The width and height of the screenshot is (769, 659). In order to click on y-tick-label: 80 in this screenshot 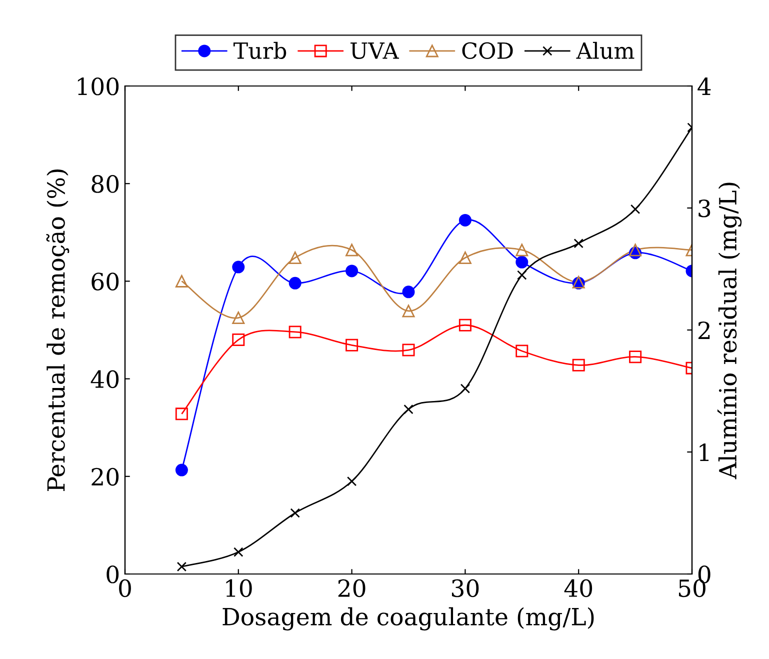, I will do `click(105, 184)`.